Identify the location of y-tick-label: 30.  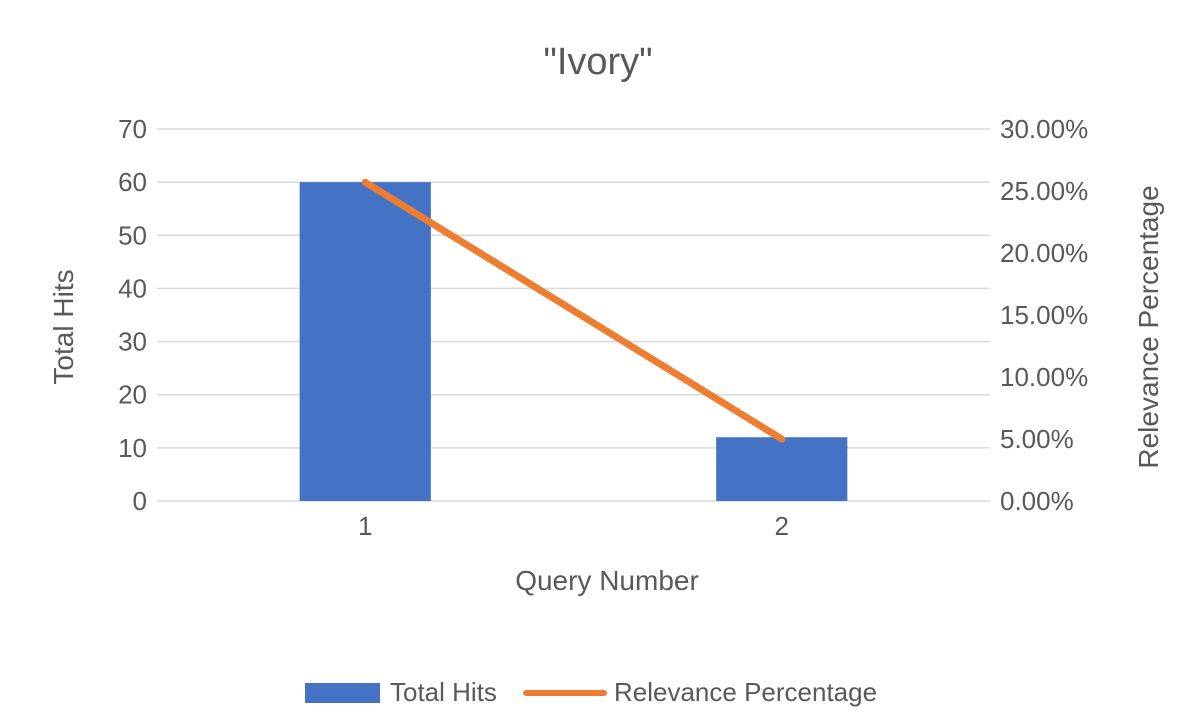
(132, 342).